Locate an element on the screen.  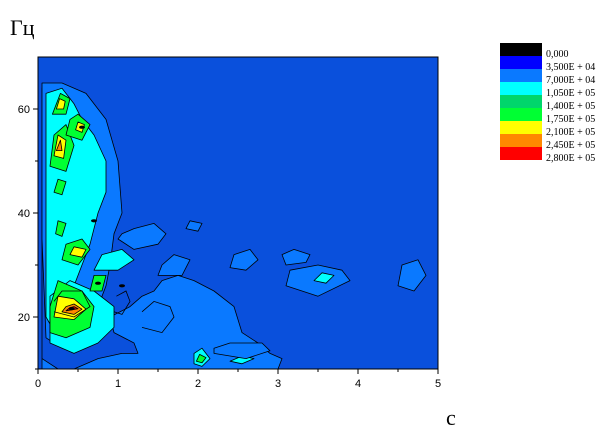
x-tick-label-5: 5 is located at coordinates (438, 384).